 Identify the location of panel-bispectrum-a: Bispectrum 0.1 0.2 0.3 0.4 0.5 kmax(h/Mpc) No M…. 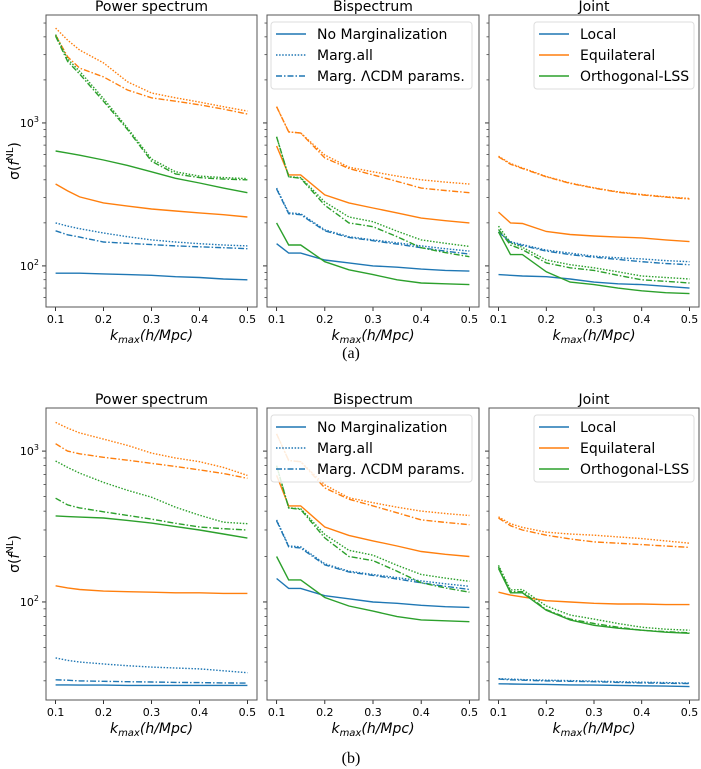
(371, 173).